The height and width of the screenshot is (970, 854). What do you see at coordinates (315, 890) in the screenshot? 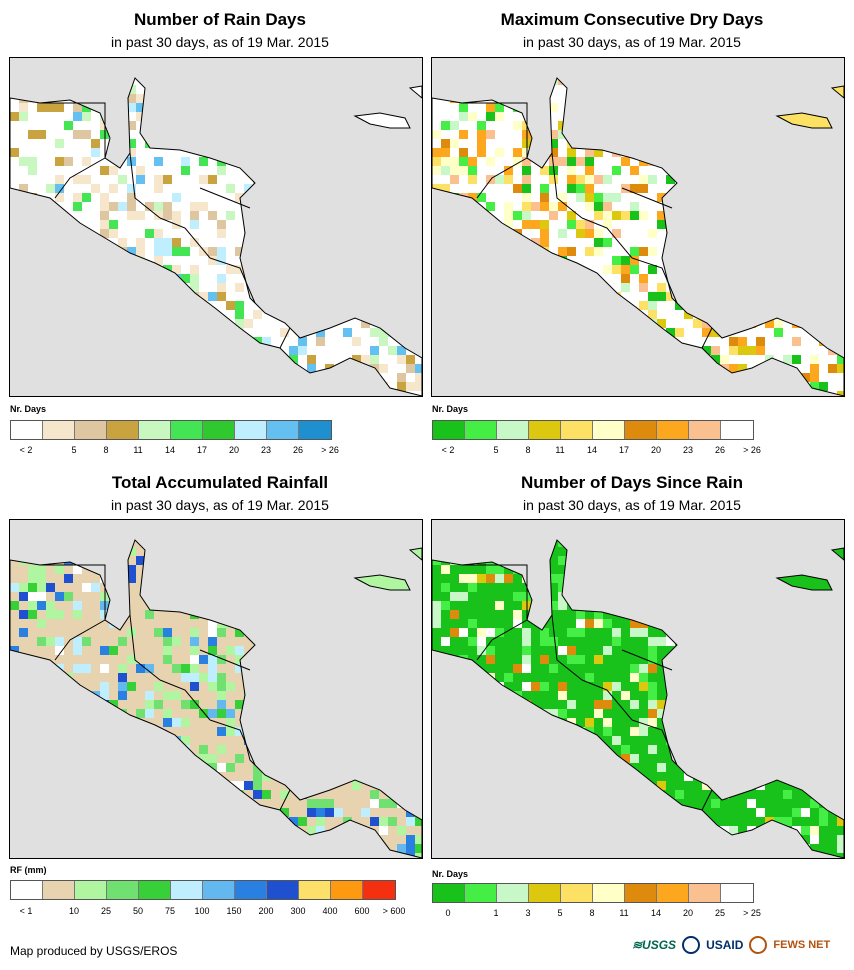
I see `legend-swatch` at bounding box center [315, 890].